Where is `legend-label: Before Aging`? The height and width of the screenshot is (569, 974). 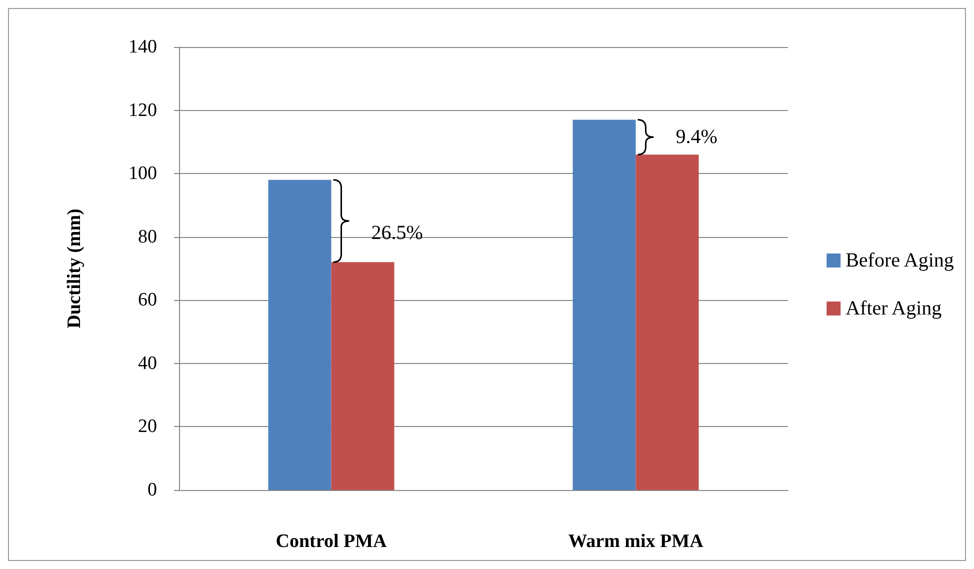 legend-label: Before Aging is located at coordinates (900, 261).